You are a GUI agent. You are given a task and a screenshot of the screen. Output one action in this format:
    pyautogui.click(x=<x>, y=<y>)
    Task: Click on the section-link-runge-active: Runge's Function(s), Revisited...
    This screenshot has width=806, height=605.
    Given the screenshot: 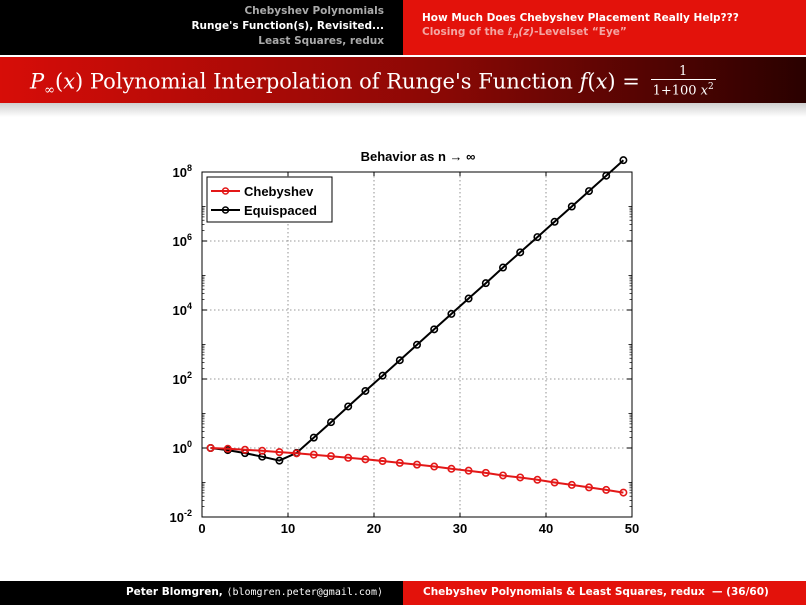 What is the action you would take?
    pyautogui.click(x=287, y=26)
    